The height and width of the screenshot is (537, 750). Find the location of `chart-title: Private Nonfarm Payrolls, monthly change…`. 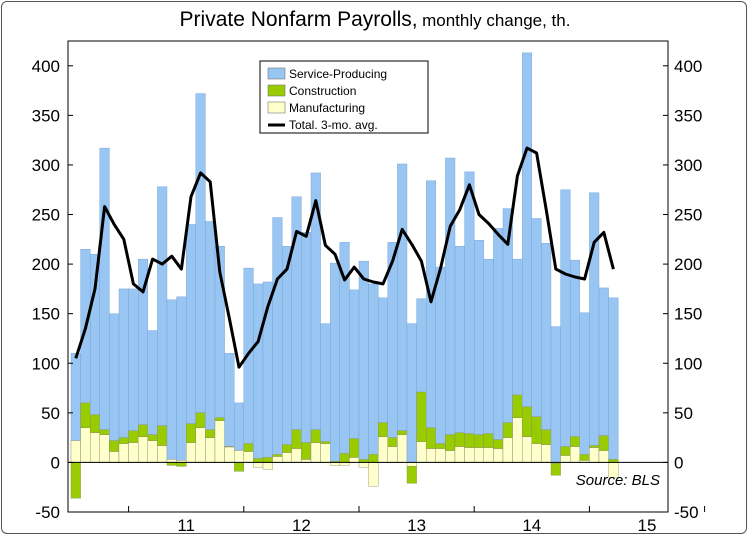

chart-title: Private Nonfarm Payrolls, monthly change… is located at coordinates (375, 20).